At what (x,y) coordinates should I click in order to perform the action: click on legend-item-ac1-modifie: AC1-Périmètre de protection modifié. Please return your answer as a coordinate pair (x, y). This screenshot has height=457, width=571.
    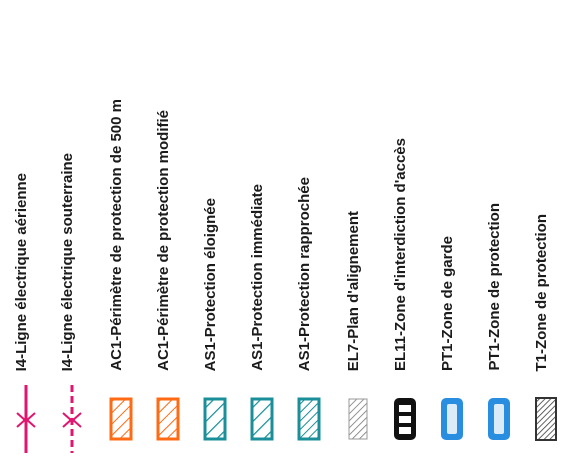
    Looking at the image, I should click on (170, 228).